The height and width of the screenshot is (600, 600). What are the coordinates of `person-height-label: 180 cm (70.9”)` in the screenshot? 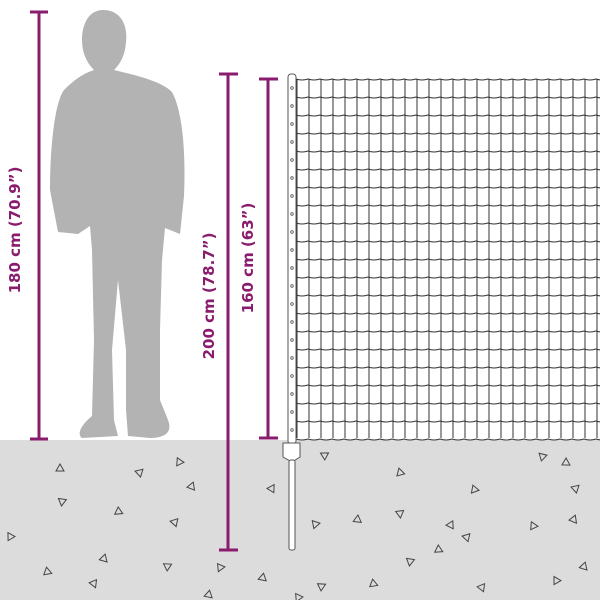 It's located at (15, 230).